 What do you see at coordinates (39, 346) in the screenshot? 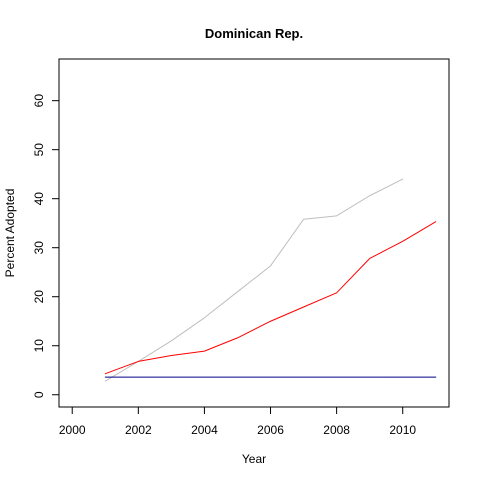
I see `y-tick-label: 10` at bounding box center [39, 346].